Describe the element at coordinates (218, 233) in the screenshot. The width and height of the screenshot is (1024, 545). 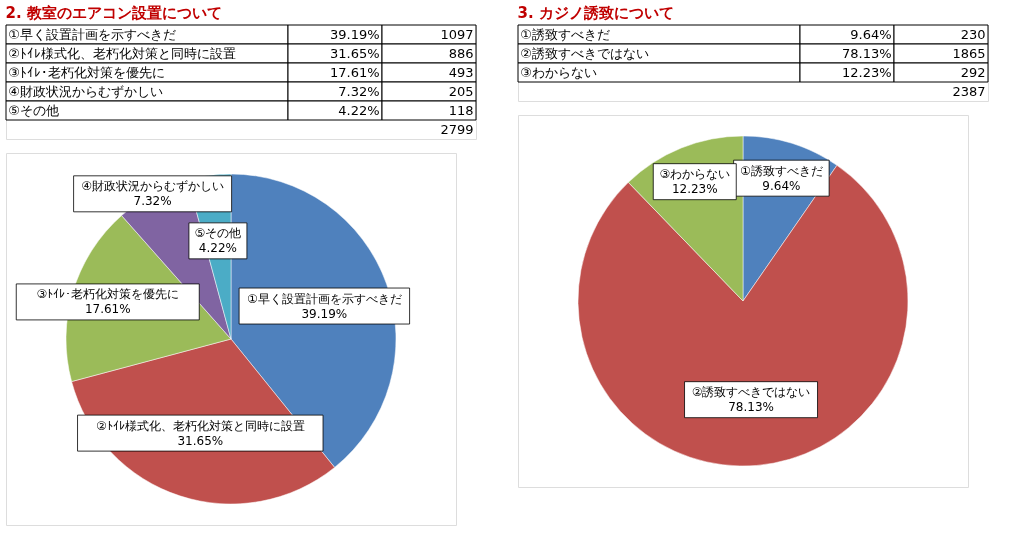
I see `slice-label: ⑤その他` at that location.